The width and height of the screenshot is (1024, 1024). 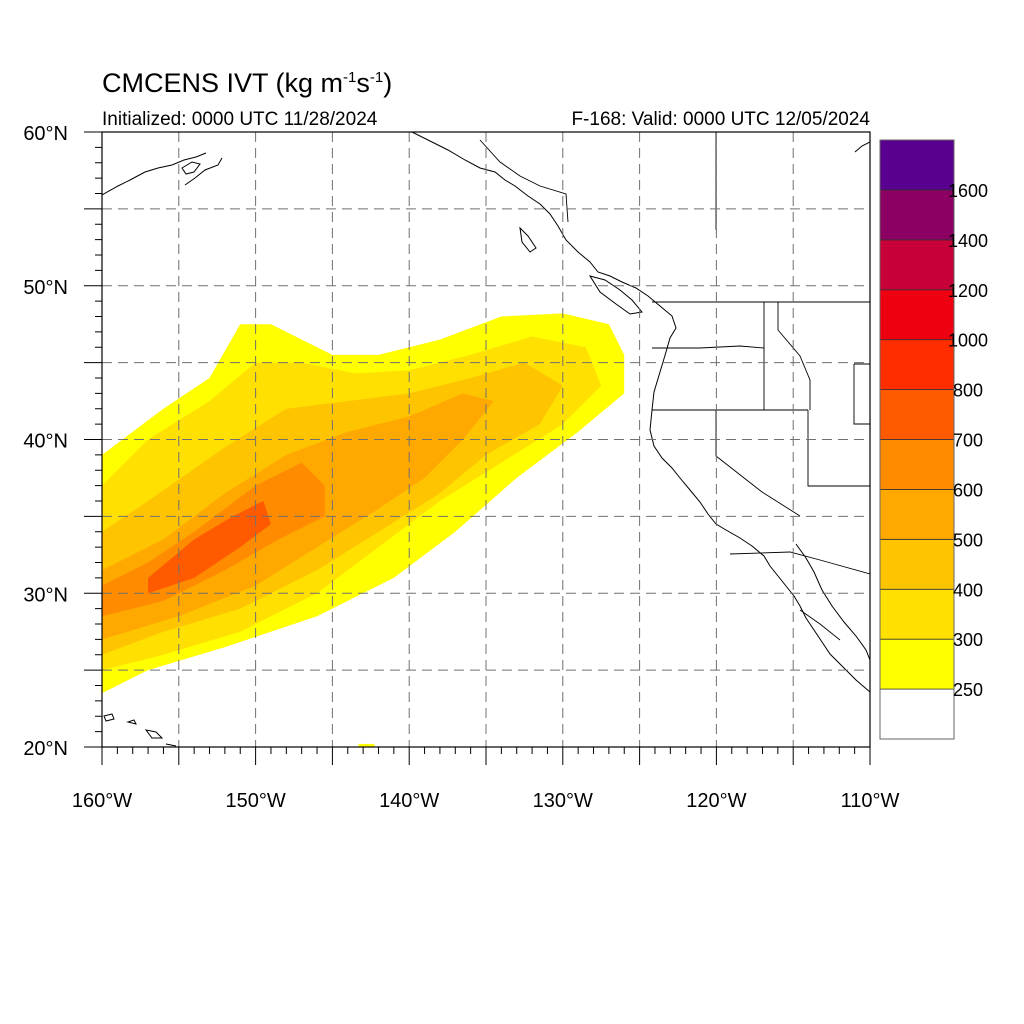 I want to click on x-tick-label: 130°W, so click(x=563, y=801).